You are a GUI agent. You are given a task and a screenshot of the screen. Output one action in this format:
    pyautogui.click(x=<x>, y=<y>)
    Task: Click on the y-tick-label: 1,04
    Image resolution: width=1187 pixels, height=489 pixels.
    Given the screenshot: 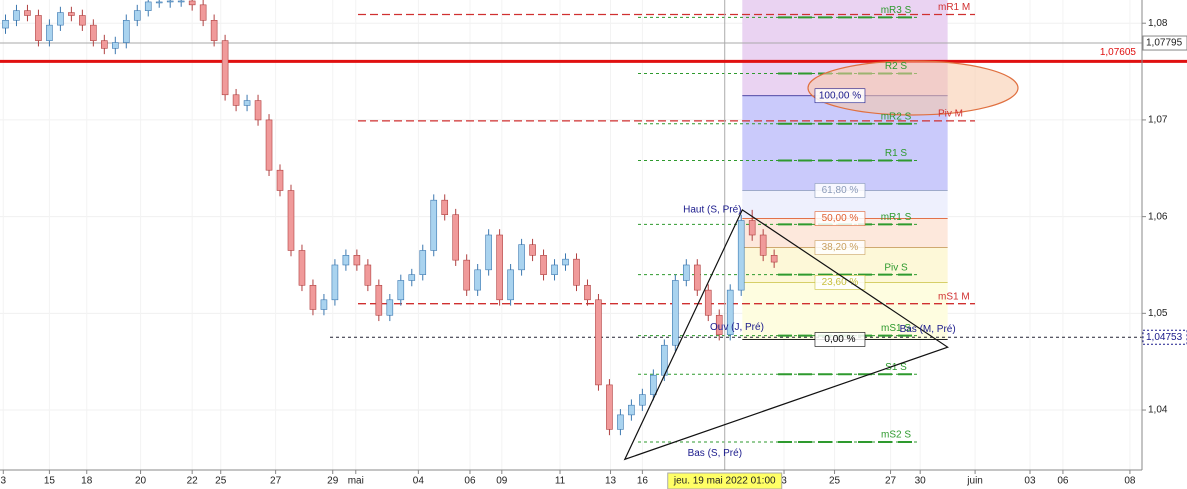 What is the action you would take?
    pyautogui.click(x=1158, y=410)
    